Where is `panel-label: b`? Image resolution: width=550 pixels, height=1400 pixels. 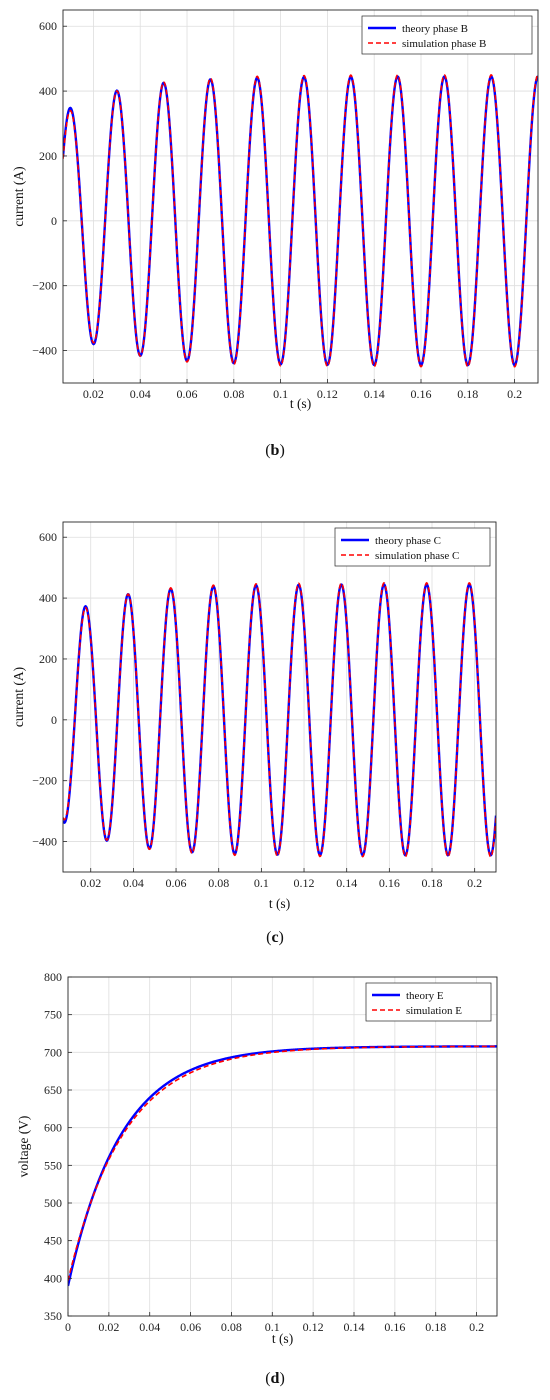 panel-label: b is located at coordinates (275, 450).